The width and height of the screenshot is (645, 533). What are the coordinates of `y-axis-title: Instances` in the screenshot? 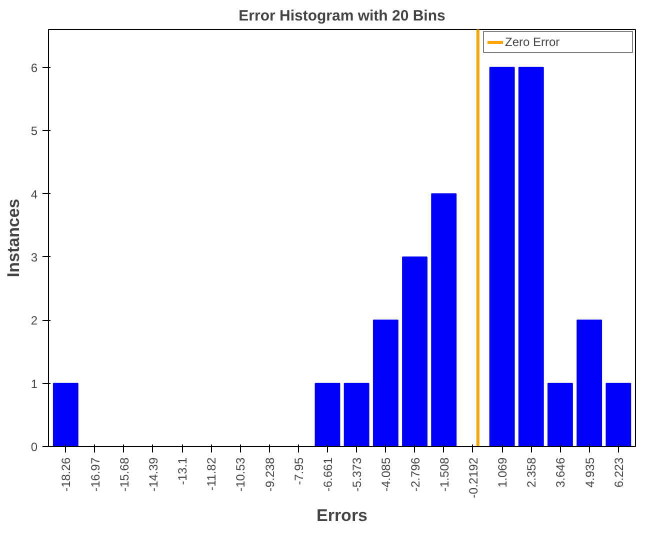 It's located at (13, 238).